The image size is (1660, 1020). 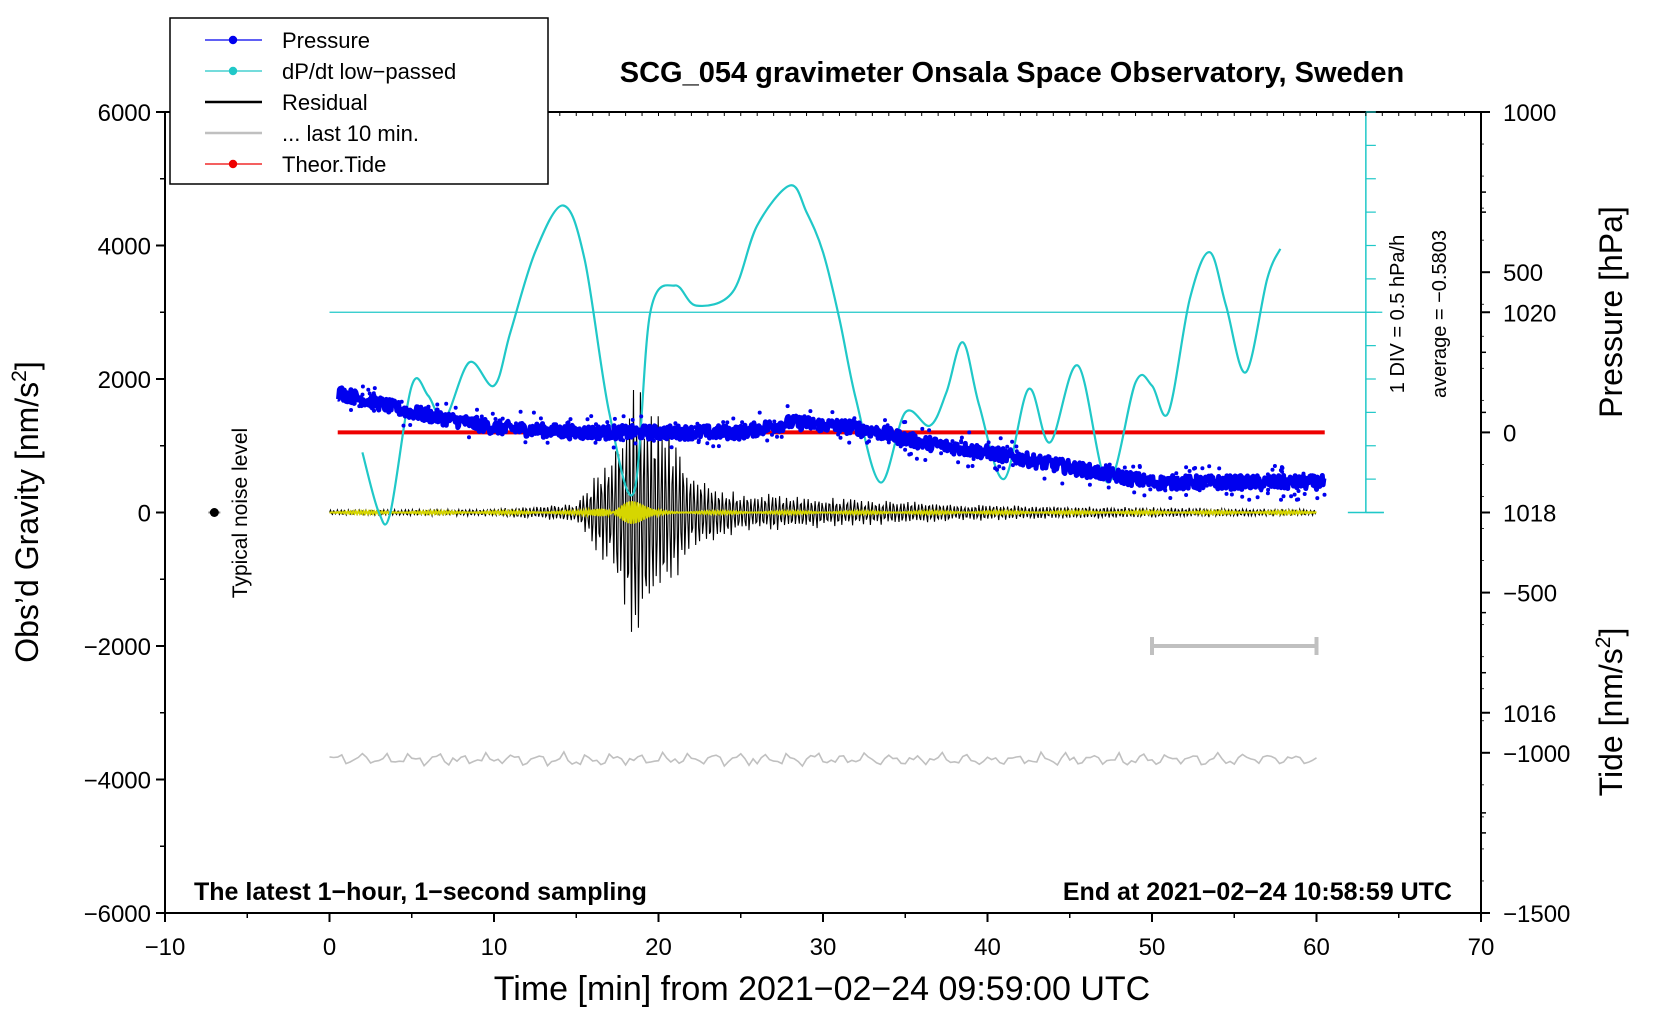 I want to click on scale-average-label: average = −0.5803, so click(x=1440, y=314).